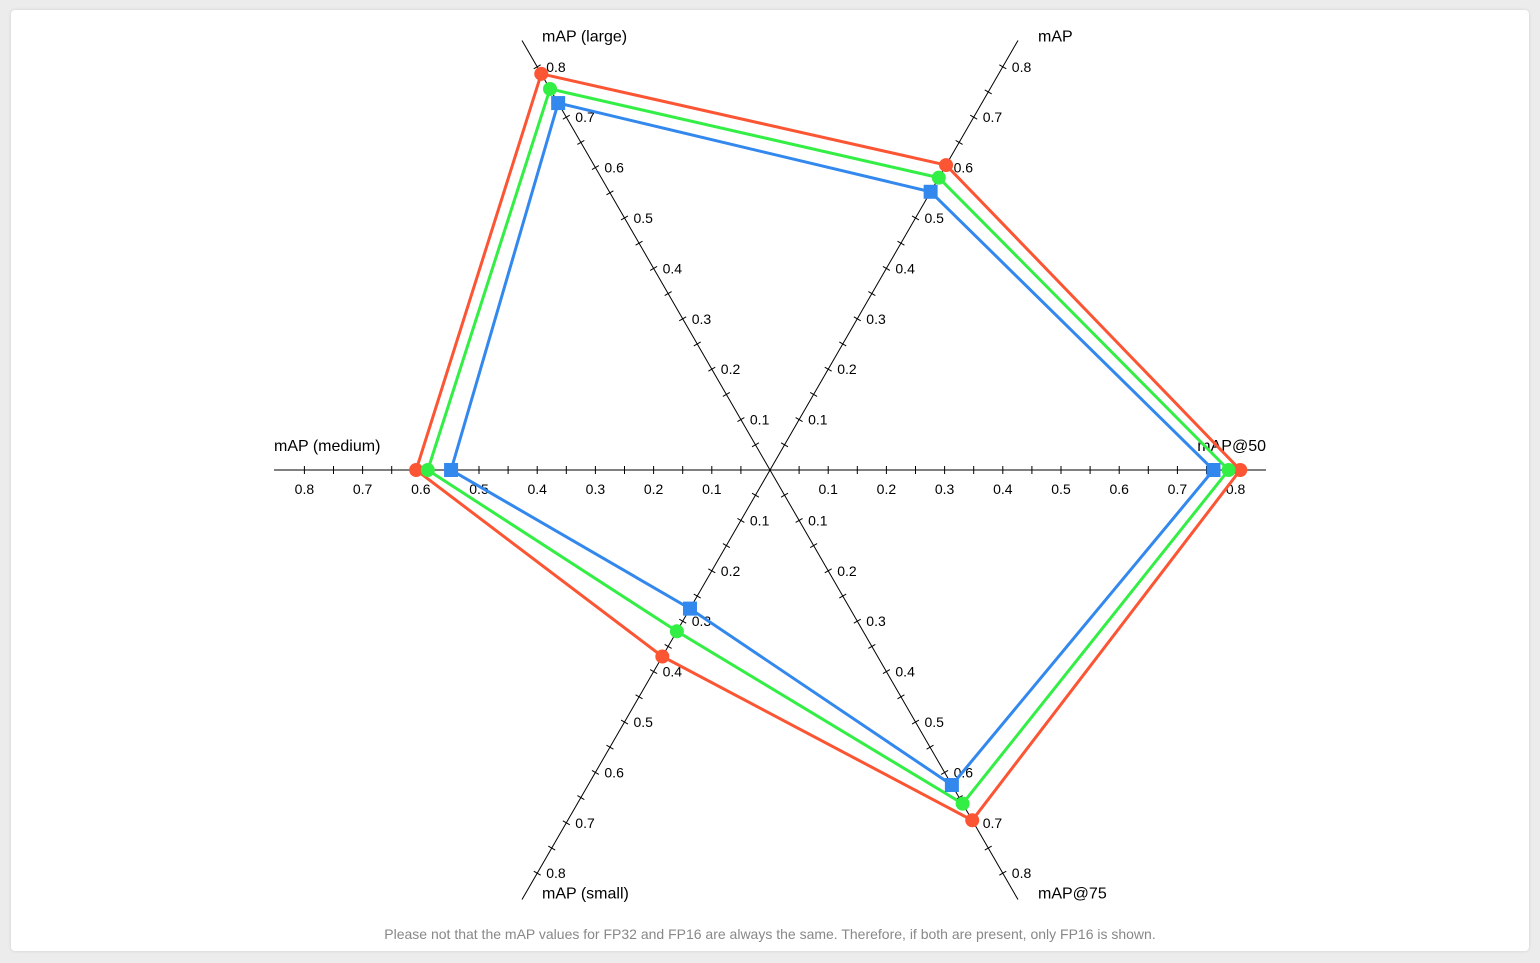 Image resolution: width=1540 pixels, height=963 pixels. I want to click on series-blue-point-map-small, so click(689, 608).